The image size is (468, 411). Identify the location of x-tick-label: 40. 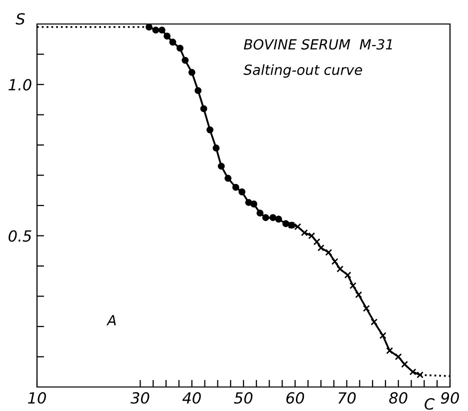
(191, 398).